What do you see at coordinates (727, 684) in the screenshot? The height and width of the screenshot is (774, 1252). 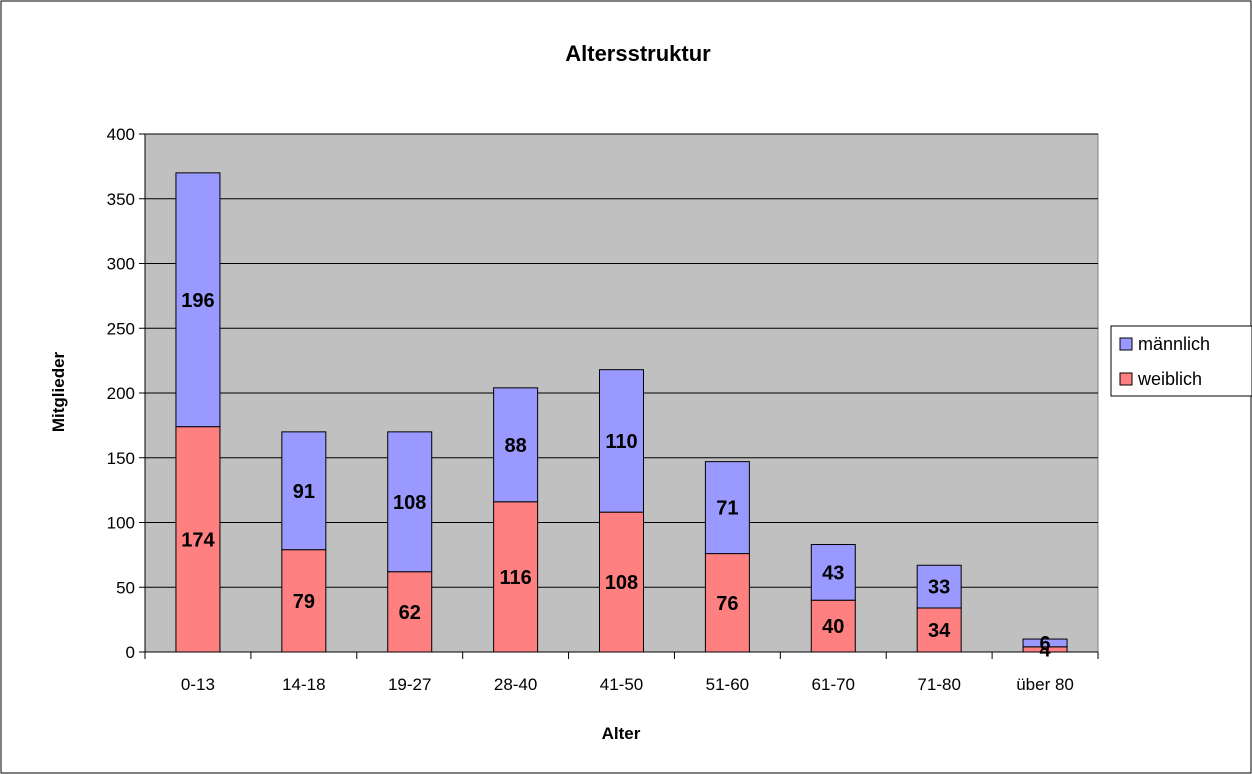 I see `x-tick-label: 51-60` at bounding box center [727, 684].